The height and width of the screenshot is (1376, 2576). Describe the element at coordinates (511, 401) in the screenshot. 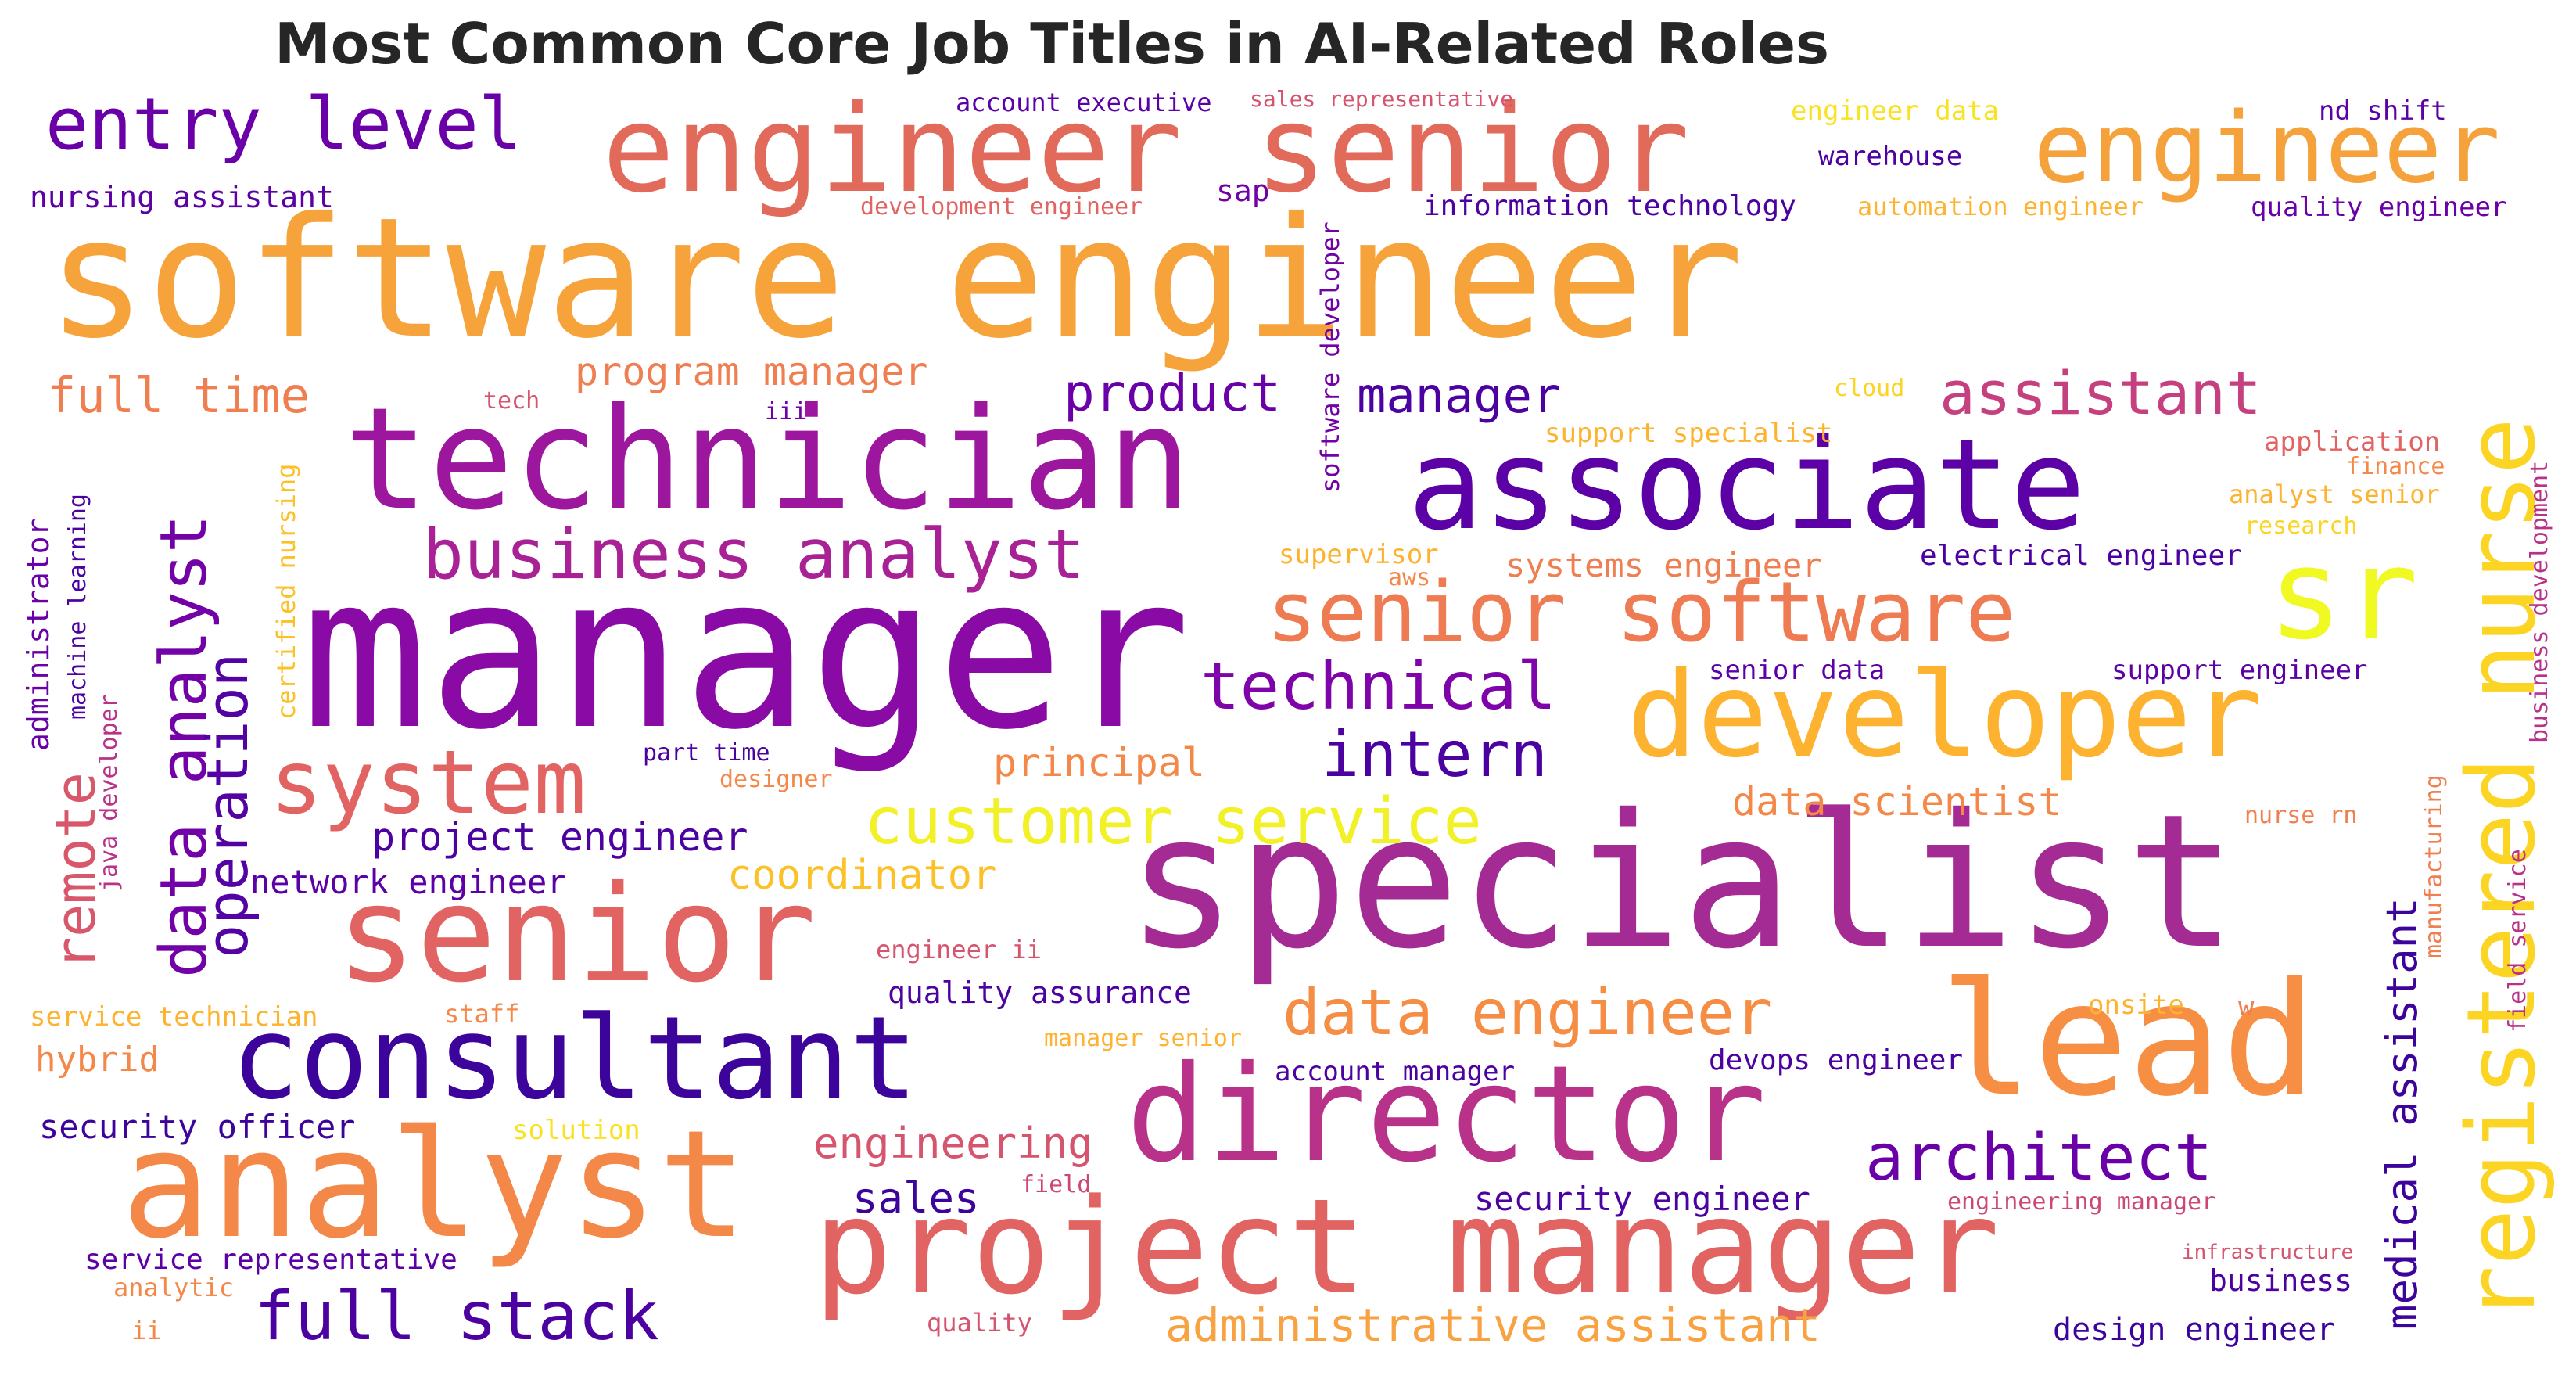

I see `word: tech` at that location.